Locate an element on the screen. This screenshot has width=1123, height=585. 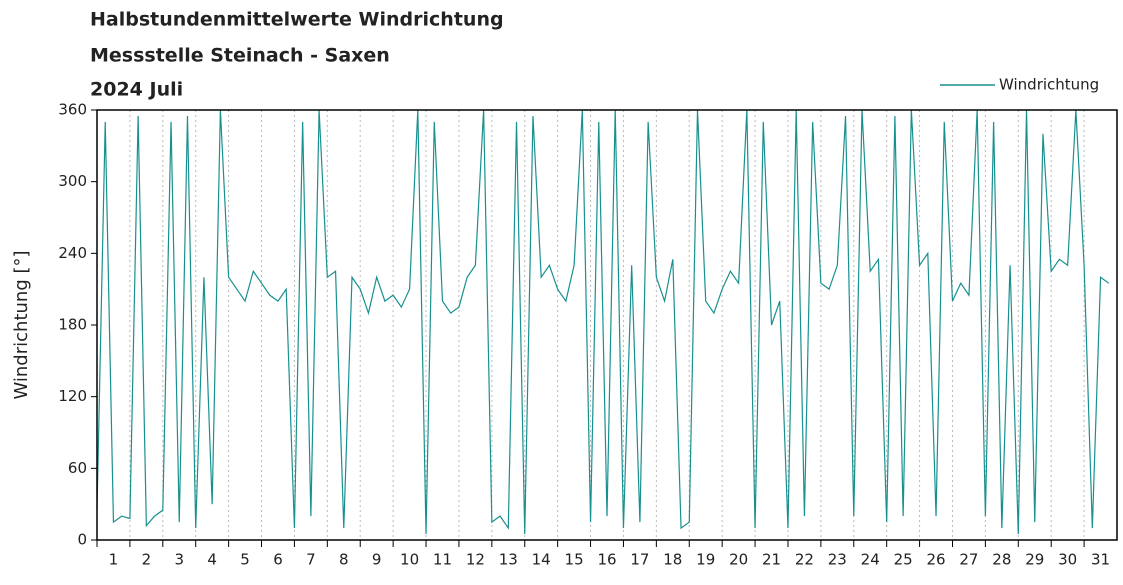
x-tick-label: 29 is located at coordinates (1034, 560).